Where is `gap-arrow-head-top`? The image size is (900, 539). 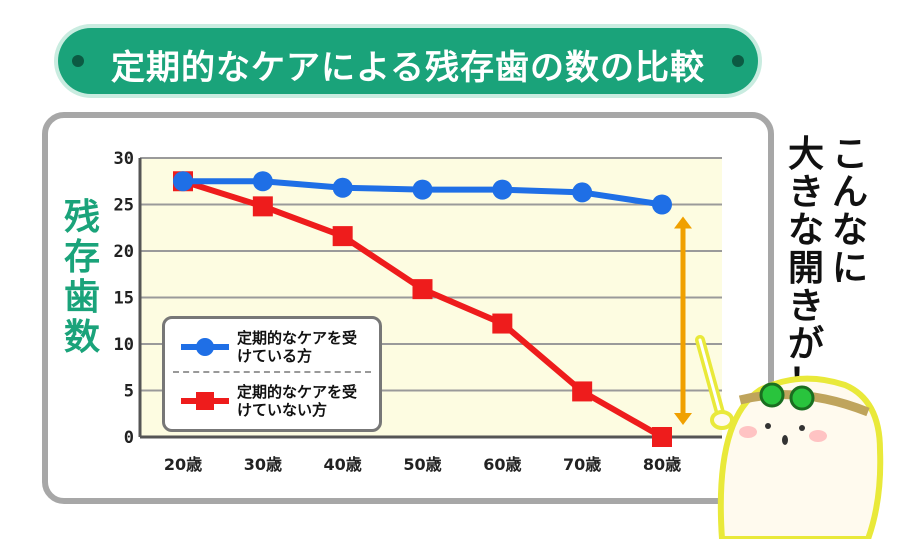
gap-arrow-head-top is located at coordinates (683, 222).